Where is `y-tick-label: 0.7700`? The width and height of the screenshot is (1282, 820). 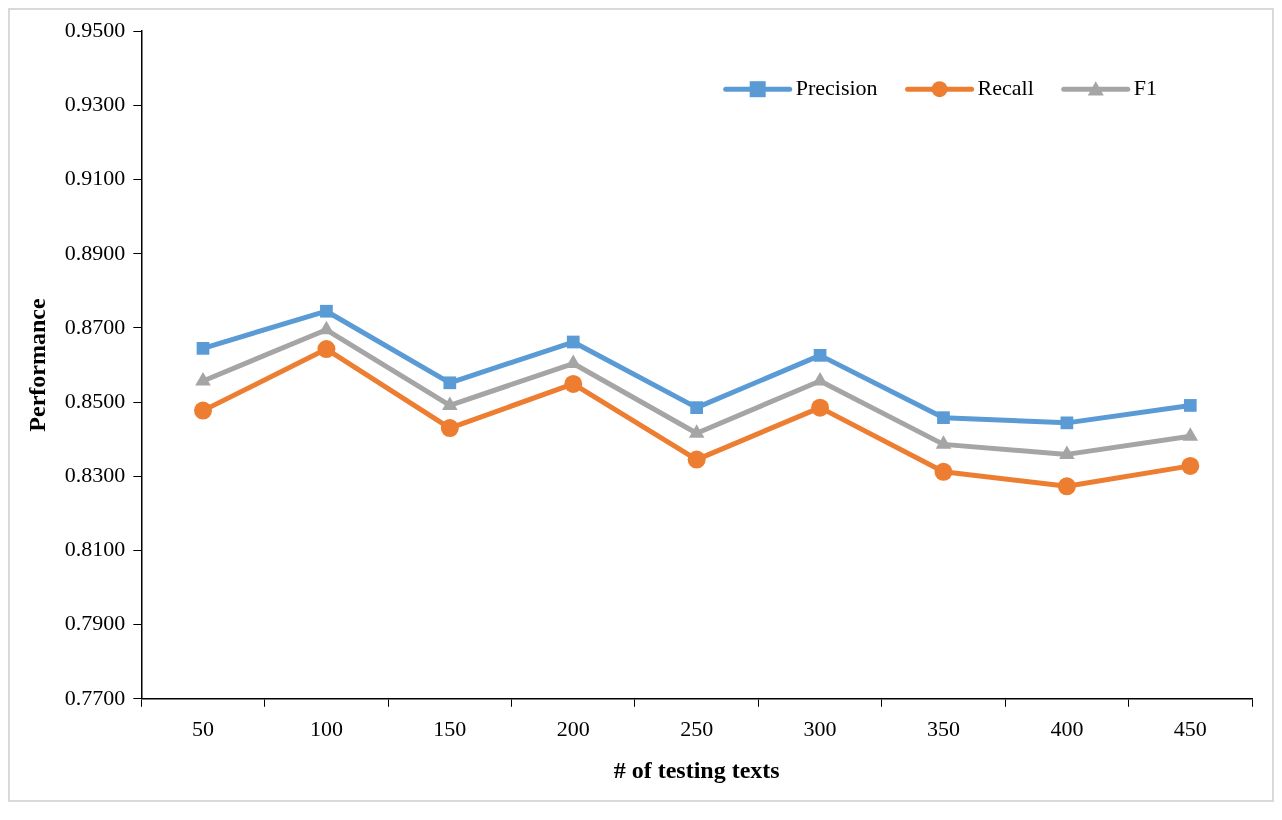 y-tick-label: 0.7700 is located at coordinates (95, 697).